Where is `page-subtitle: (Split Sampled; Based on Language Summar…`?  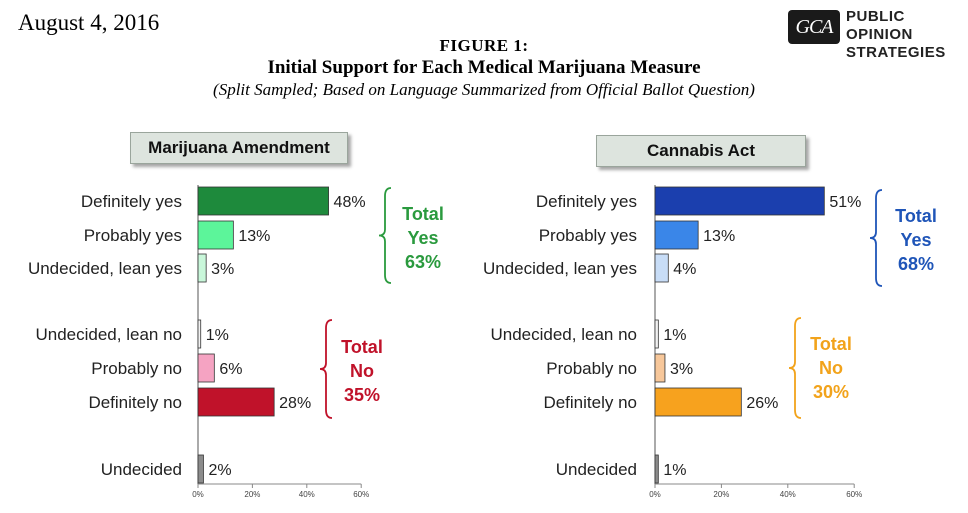 page-subtitle: (Split Sampled; Based on Language Summar… is located at coordinates (484, 89).